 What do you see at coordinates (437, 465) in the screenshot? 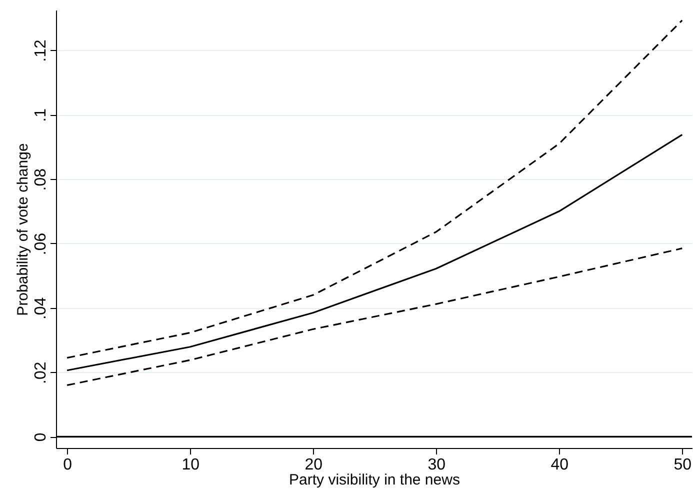
I see `x-tick-label: 30` at bounding box center [437, 465].